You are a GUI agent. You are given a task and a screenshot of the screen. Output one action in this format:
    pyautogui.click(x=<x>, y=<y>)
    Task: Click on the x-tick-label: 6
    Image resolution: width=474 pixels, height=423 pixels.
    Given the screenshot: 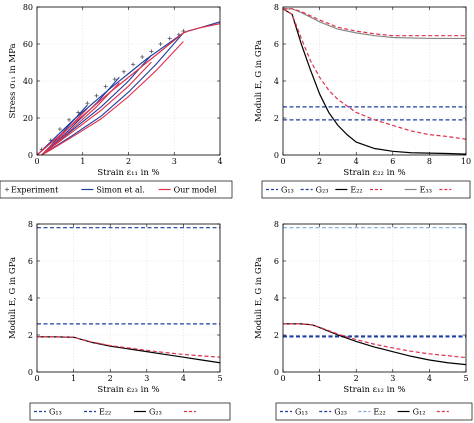 What is the action you would take?
    pyautogui.click(x=392, y=161)
    